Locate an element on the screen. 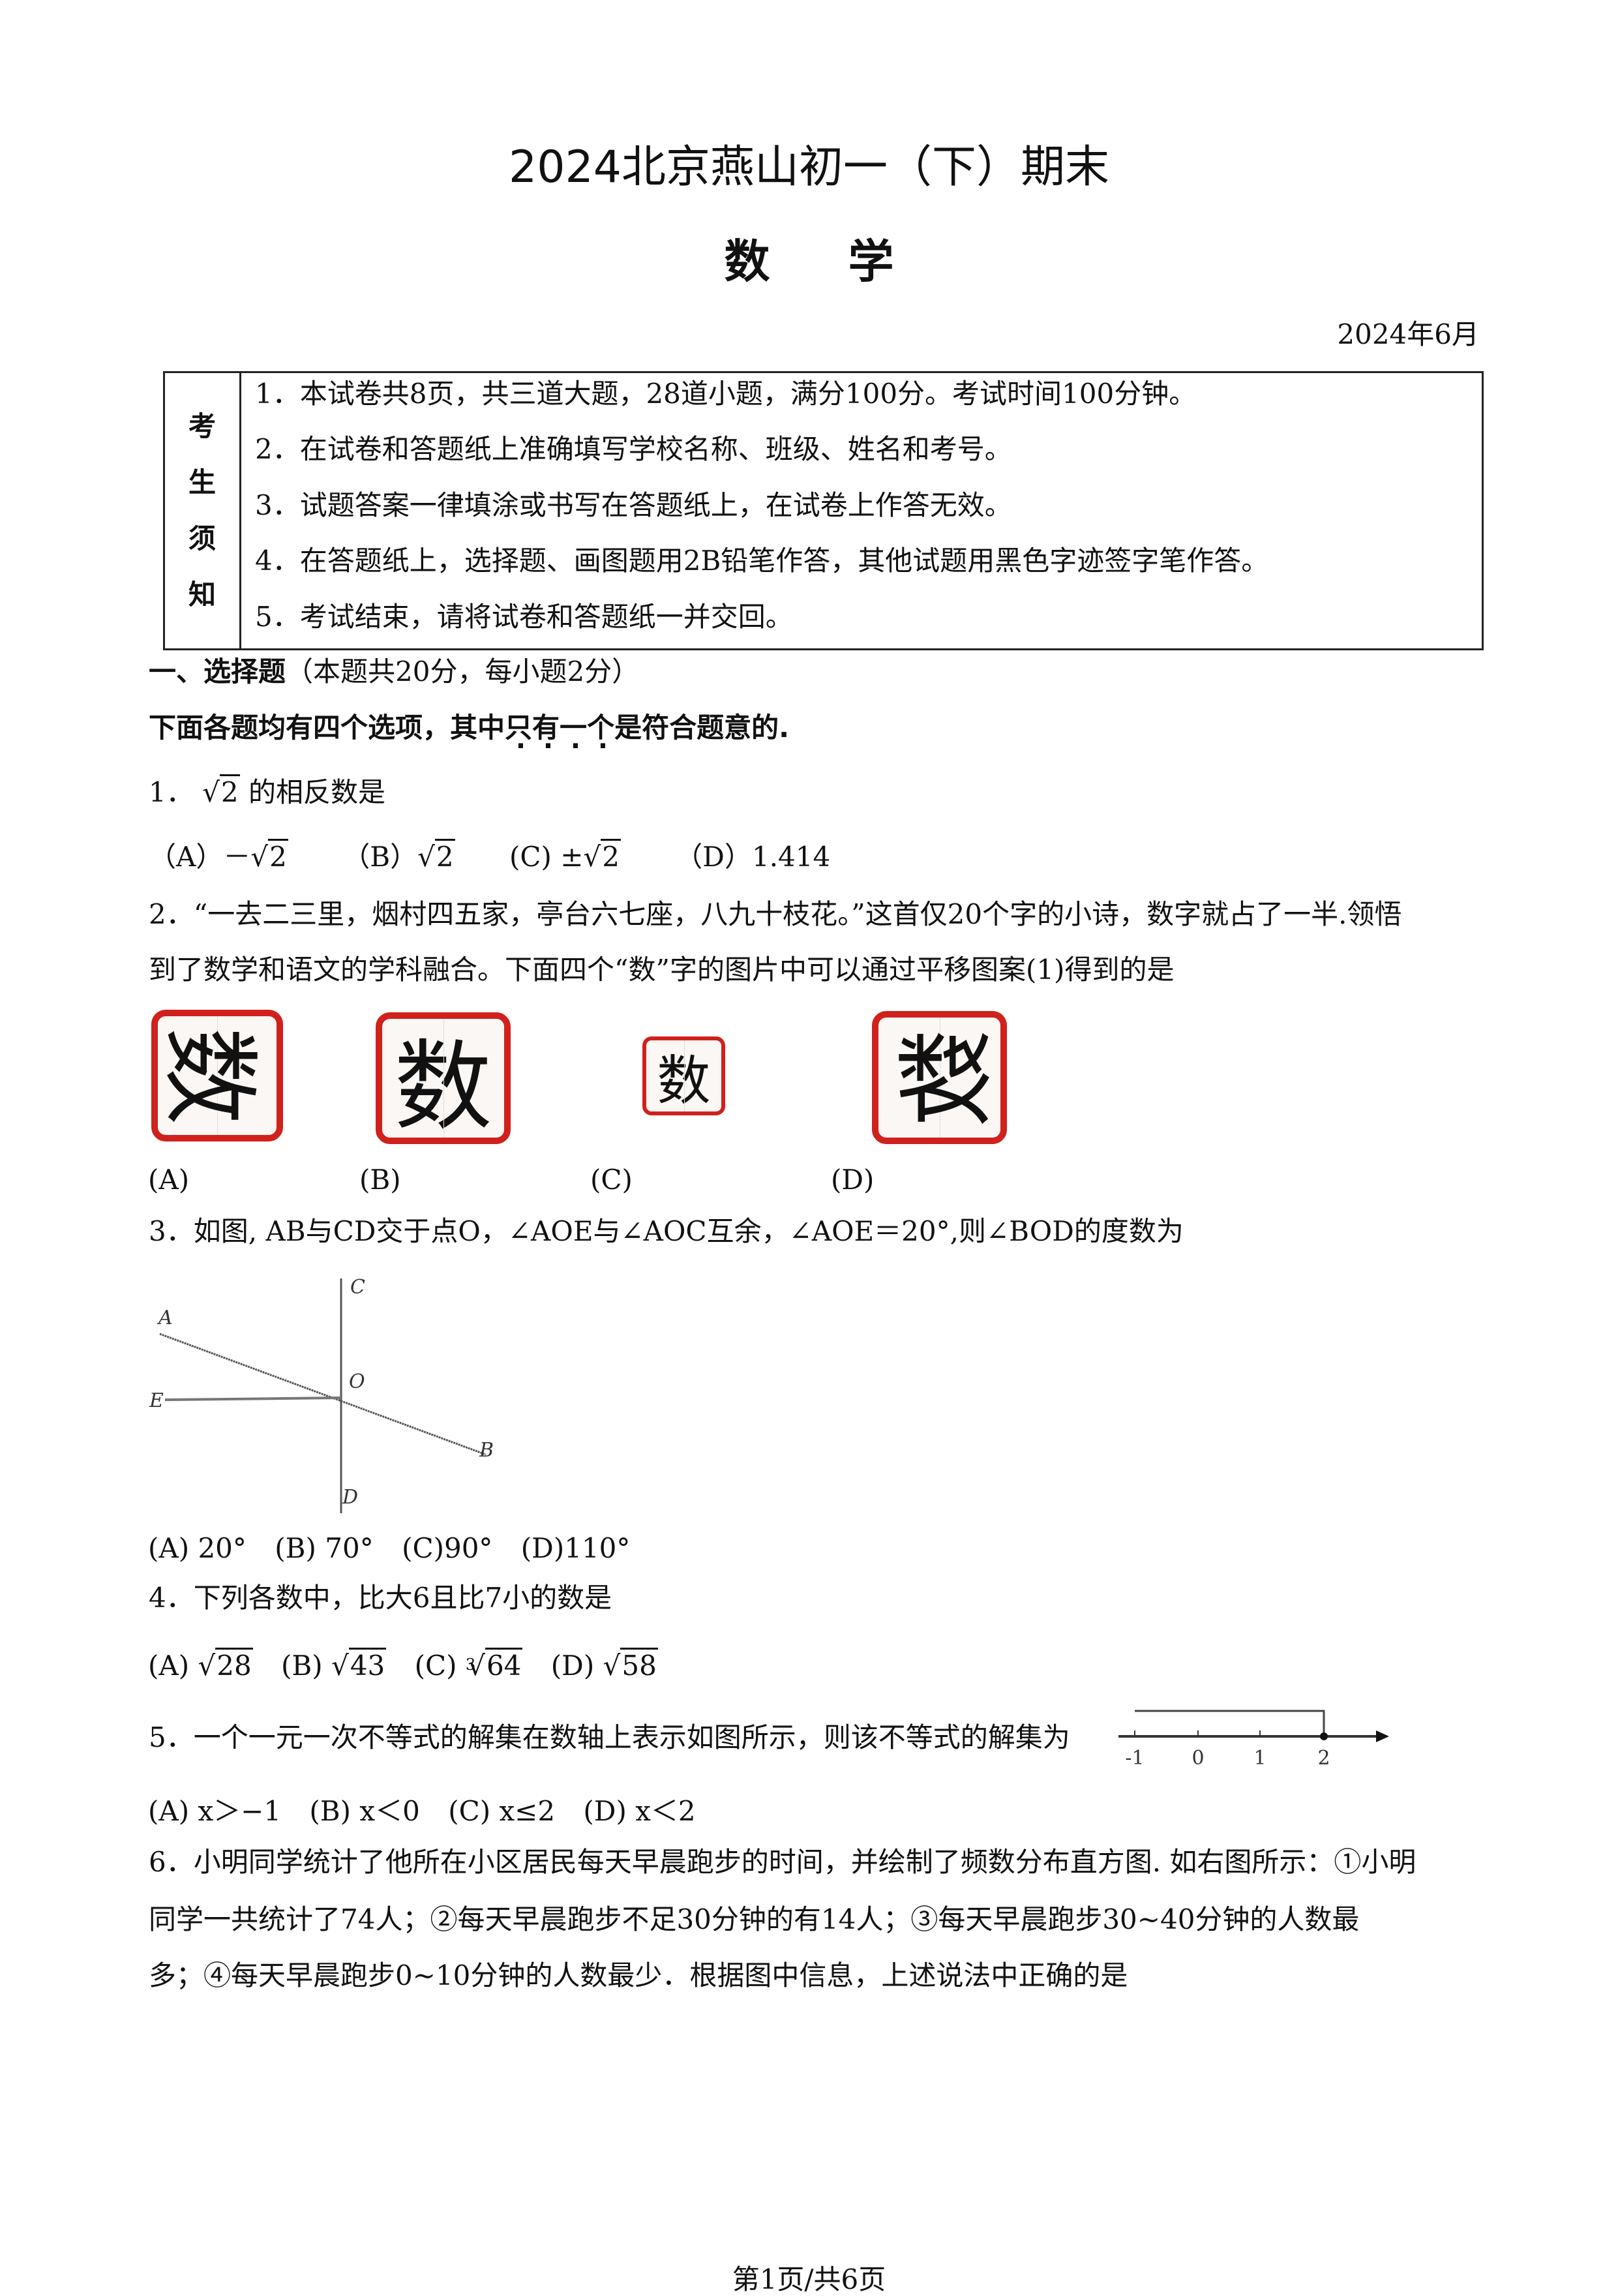 Image resolution: width=1618 pixels, height=2296 pixels. label-o: O is located at coordinates (357, 1381).